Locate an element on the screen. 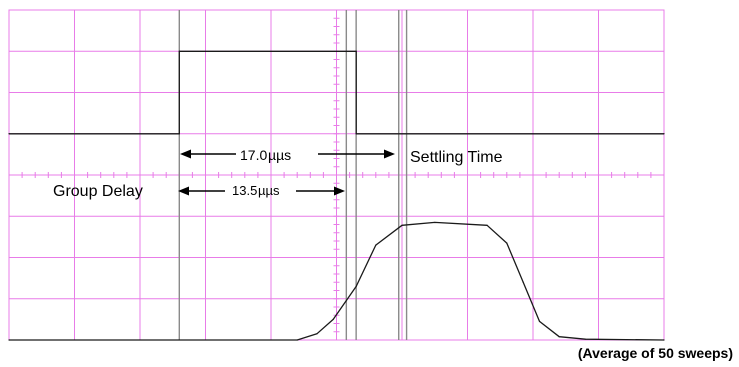  settling-arrowhead-right is located at coordinates (389, 154).